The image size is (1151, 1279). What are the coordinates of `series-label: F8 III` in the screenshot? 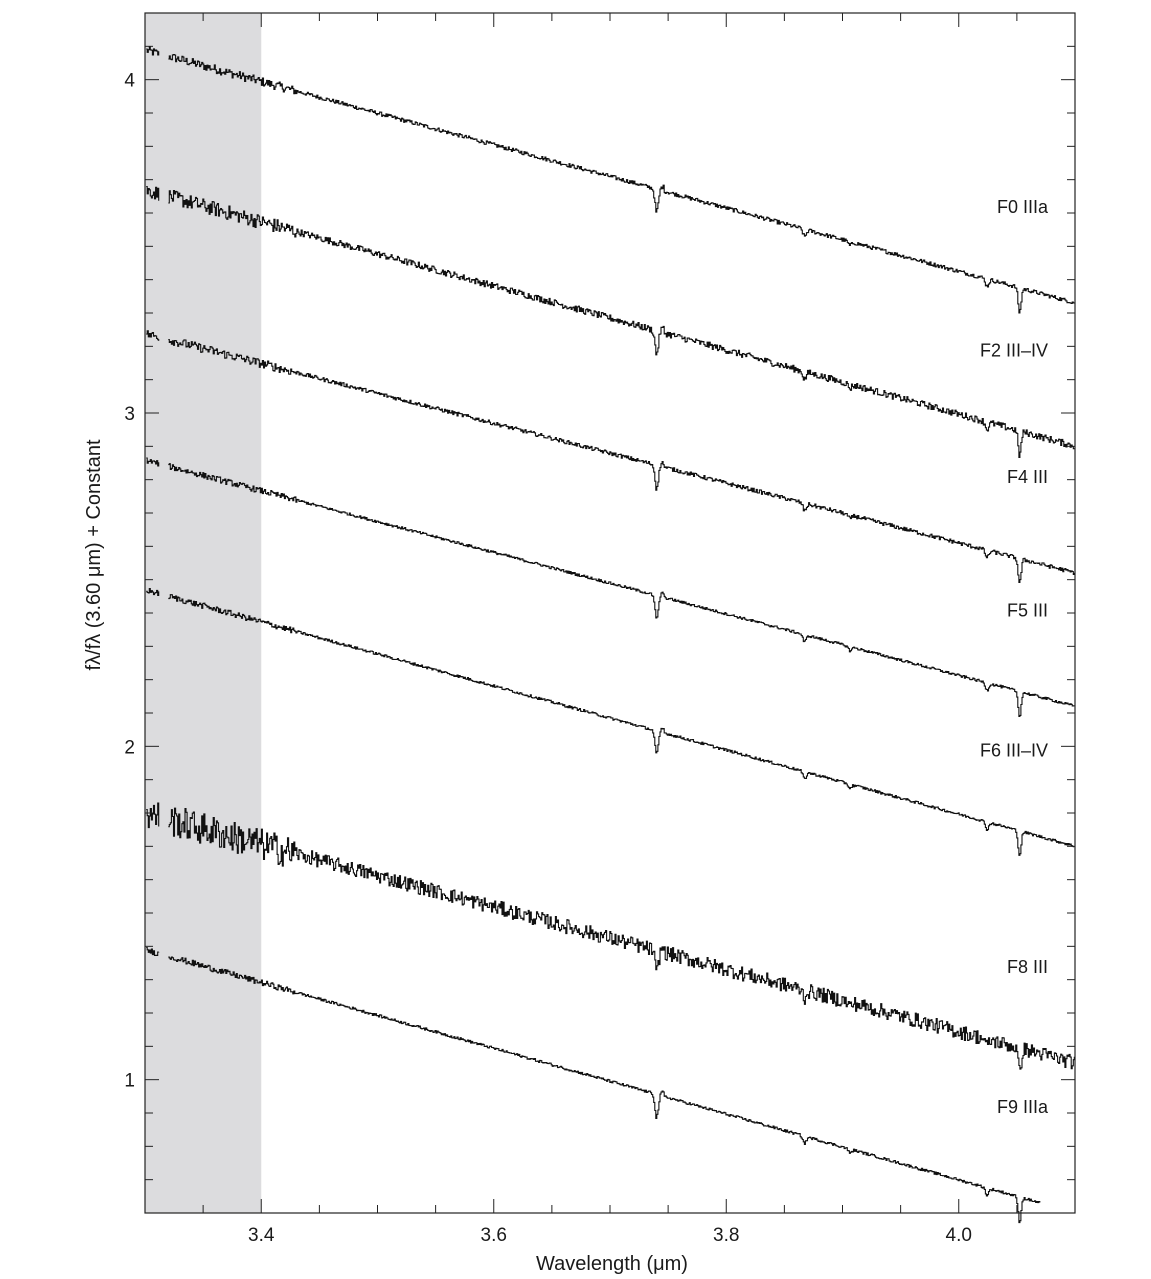 It's located at (1027, 967).